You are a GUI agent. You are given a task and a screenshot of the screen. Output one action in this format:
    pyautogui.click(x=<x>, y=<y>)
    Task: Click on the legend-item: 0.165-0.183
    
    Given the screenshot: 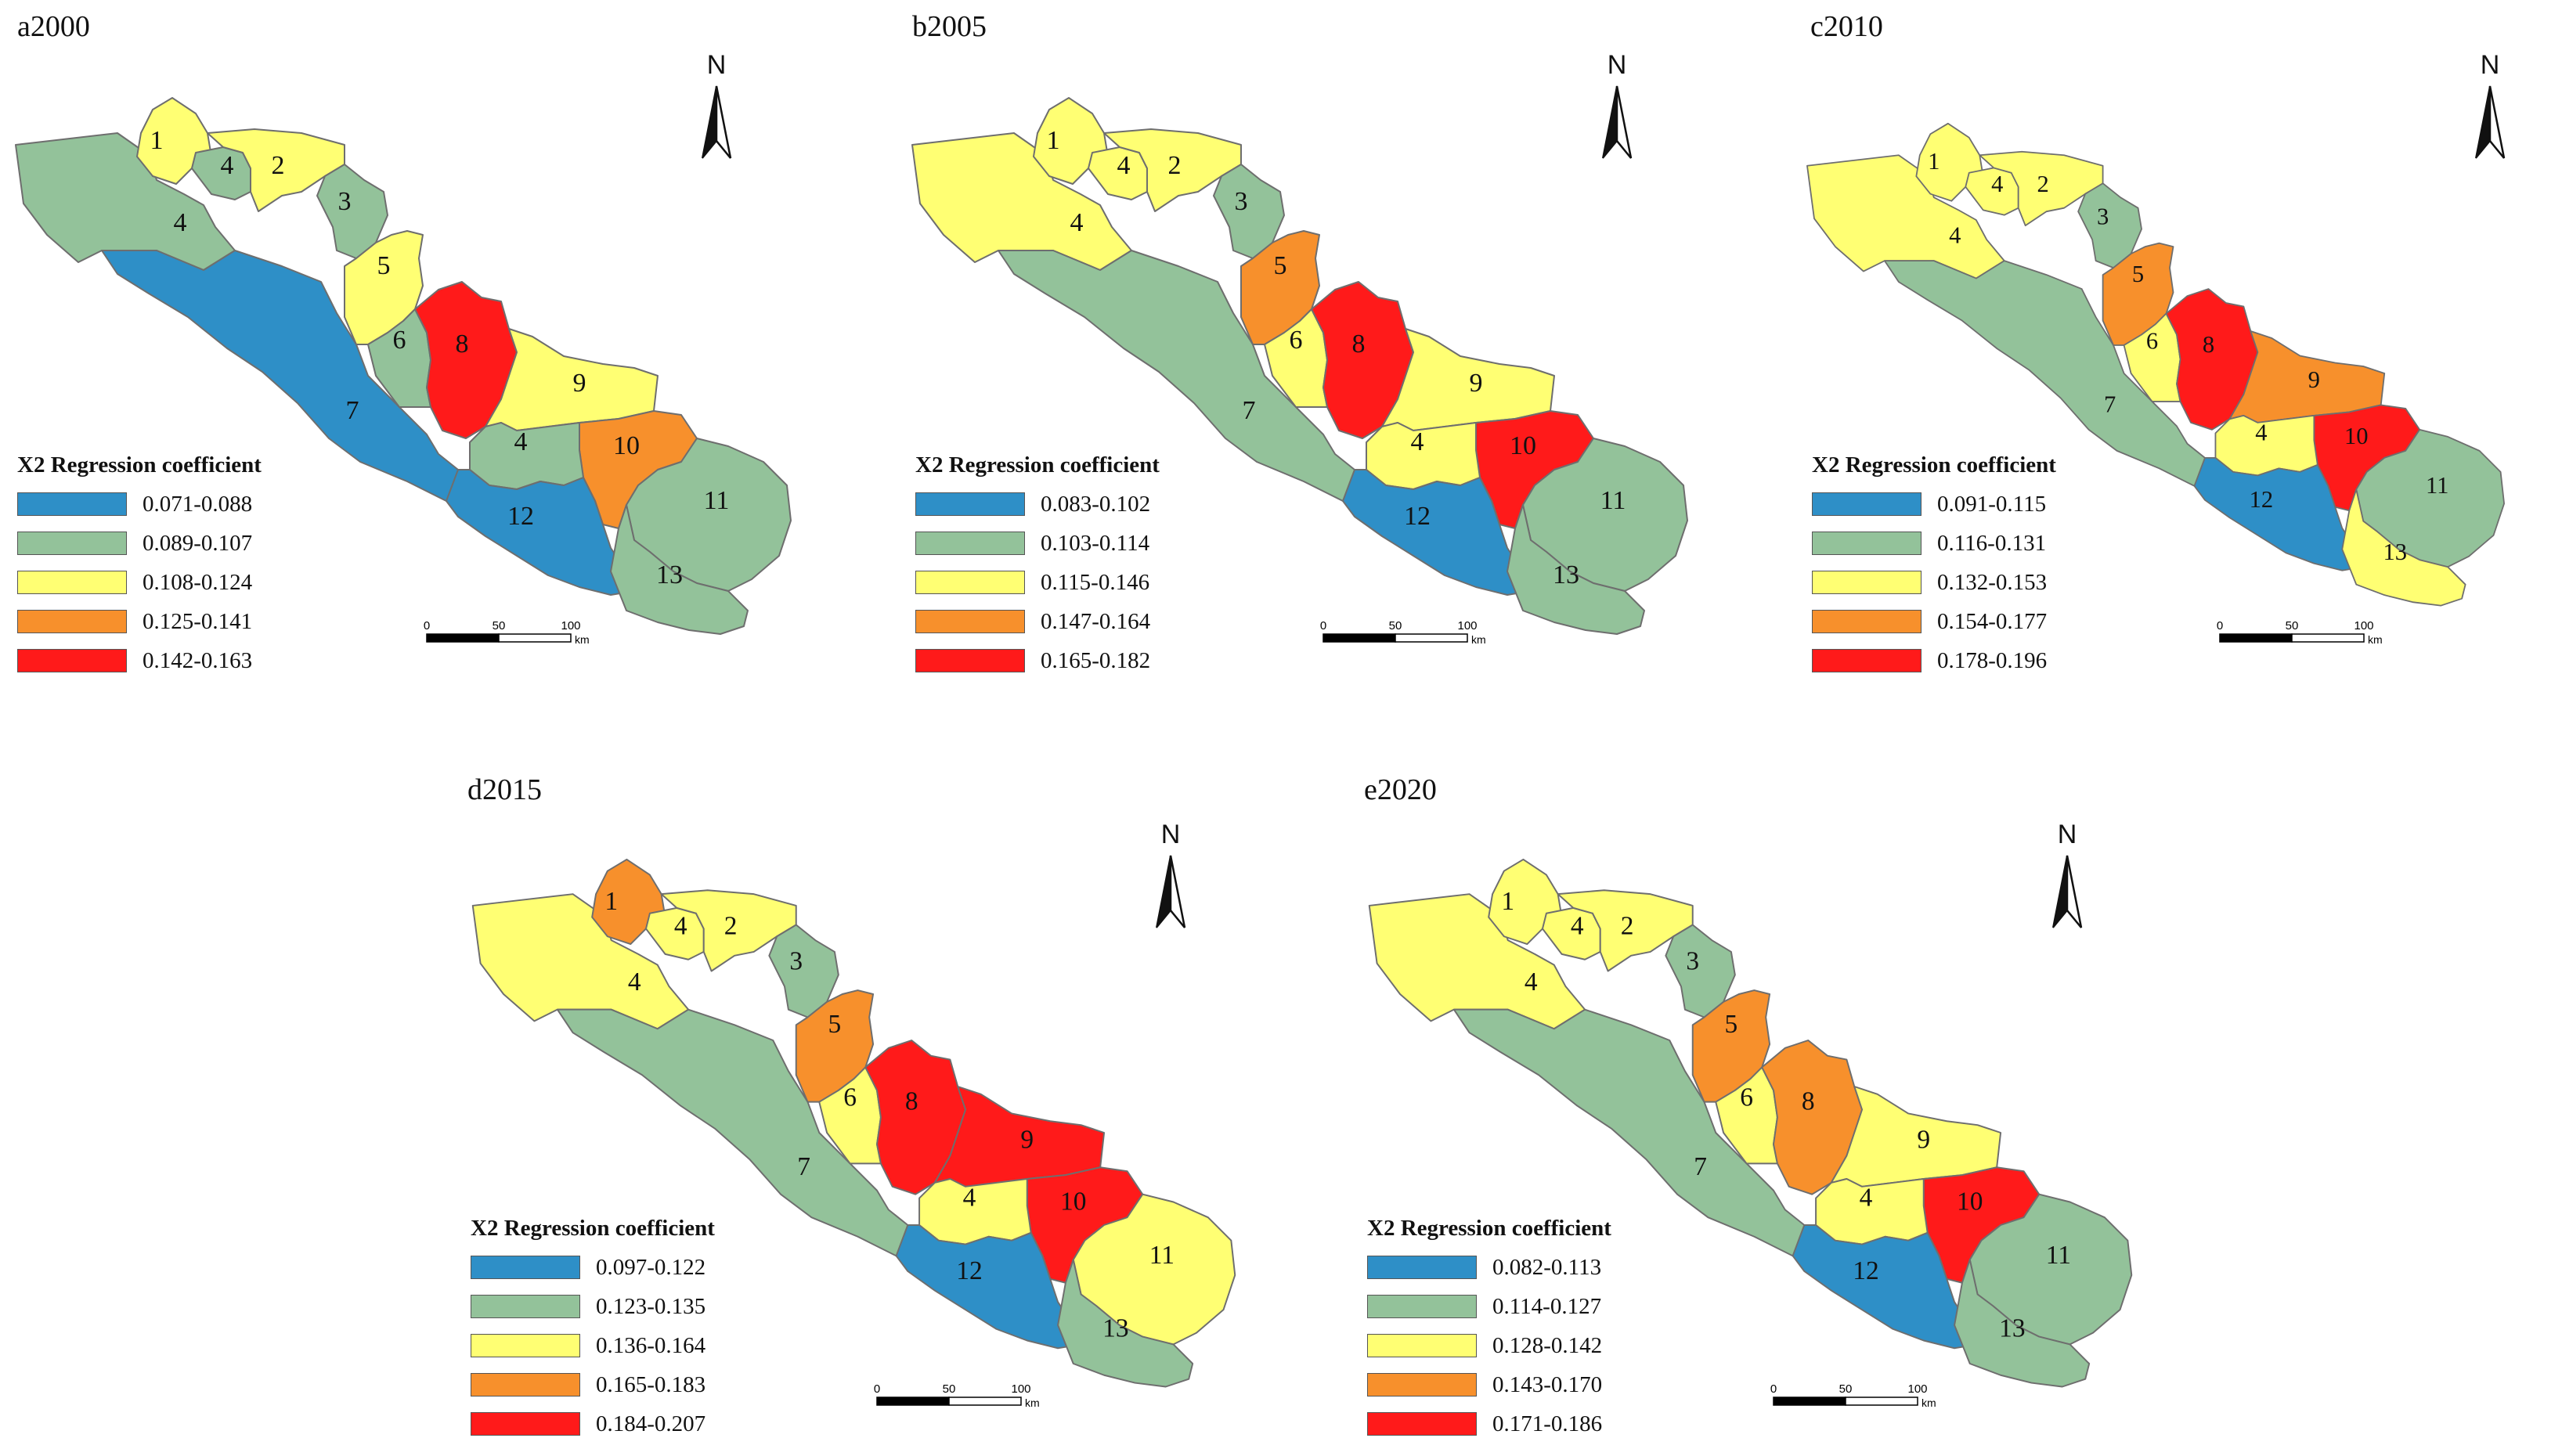 What is the action you would take?
    pyautogui.click(x=593, y=1384)
    